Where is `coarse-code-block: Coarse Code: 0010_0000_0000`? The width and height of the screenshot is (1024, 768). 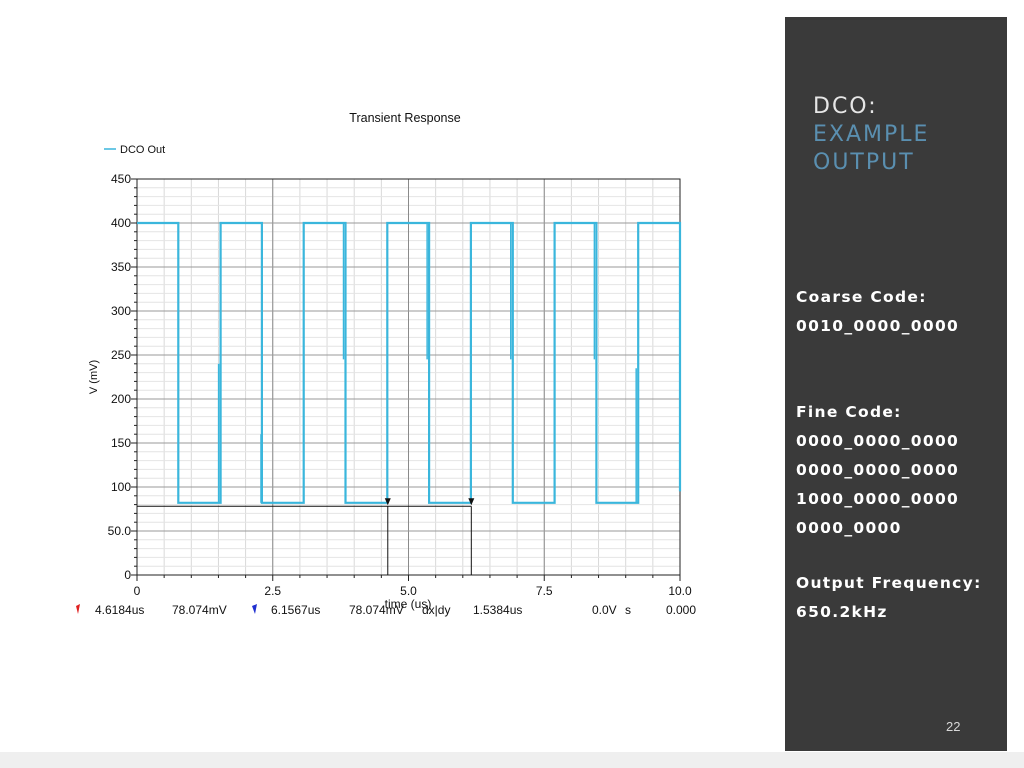 coarse-code-block: Coarse Code: 0010_0000_0000 is located at coordinates (877, 312).